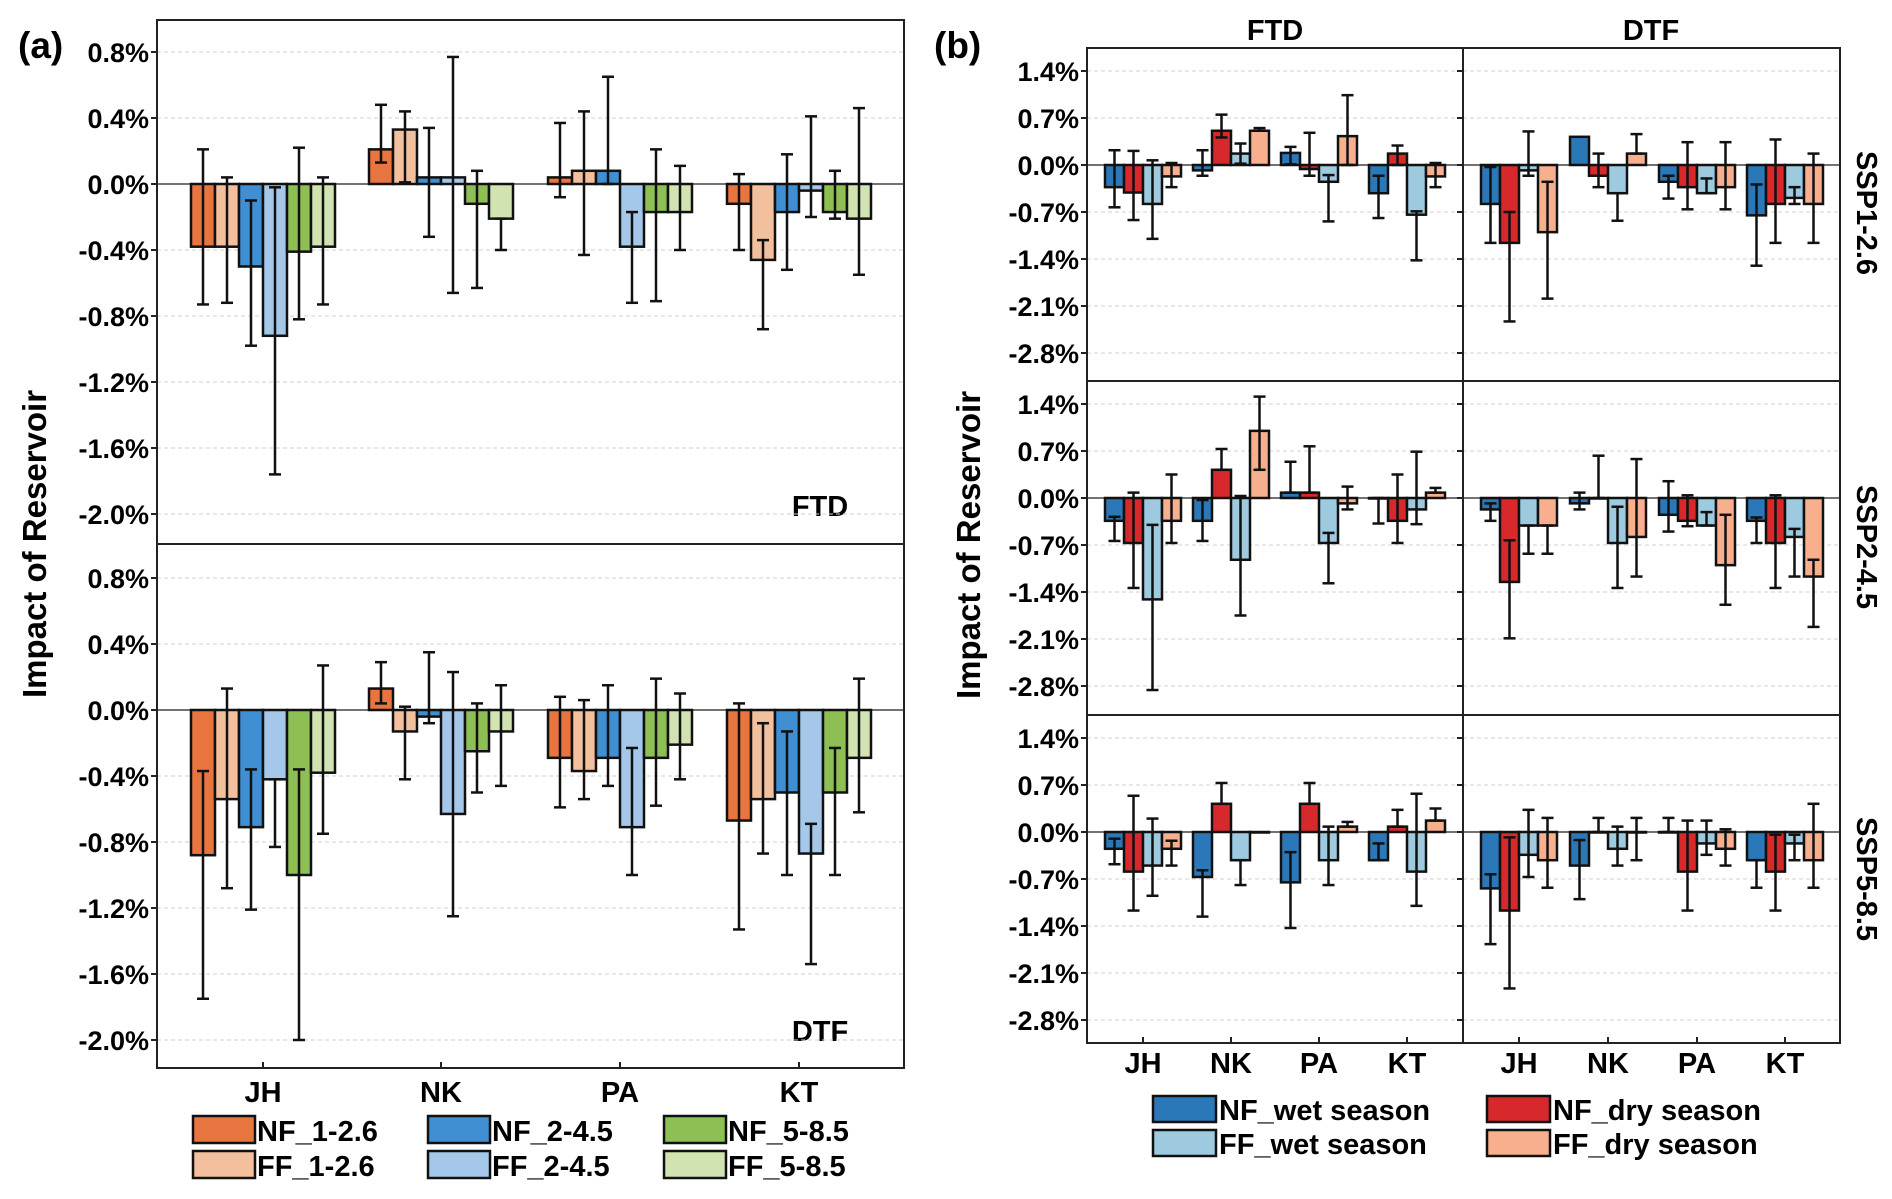  I want to click on legend-item: NF_2-4.5, so click(519, 1131).